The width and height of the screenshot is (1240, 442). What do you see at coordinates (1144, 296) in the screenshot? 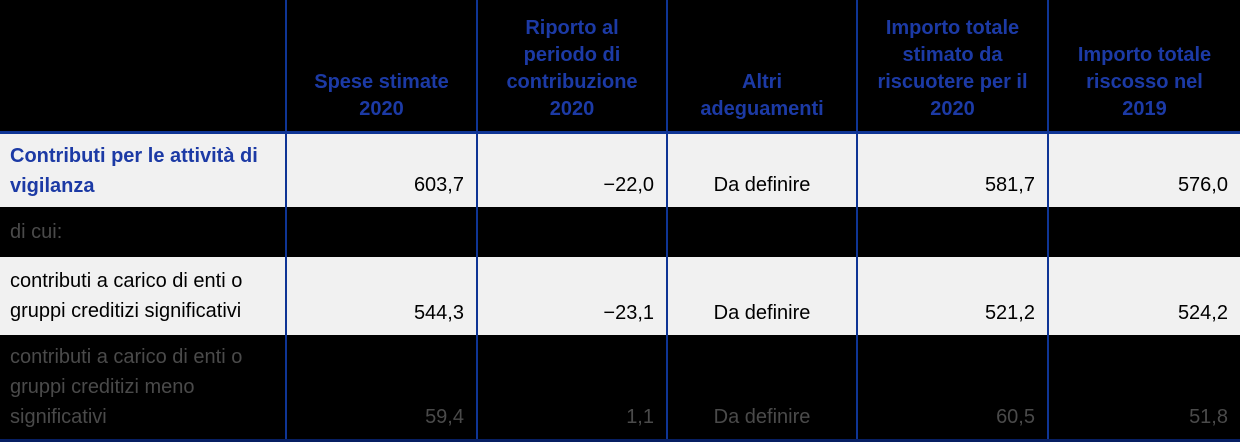
I see `cell-importo-riscosso-significativi: 524,2` at bounding box center [1144, 296].